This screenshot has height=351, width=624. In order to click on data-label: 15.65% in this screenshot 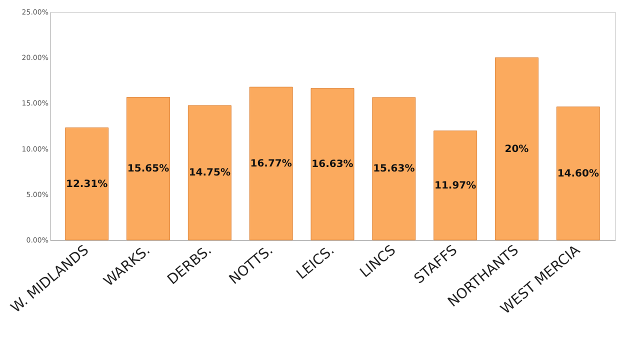, I will do `click(148, 169)`.